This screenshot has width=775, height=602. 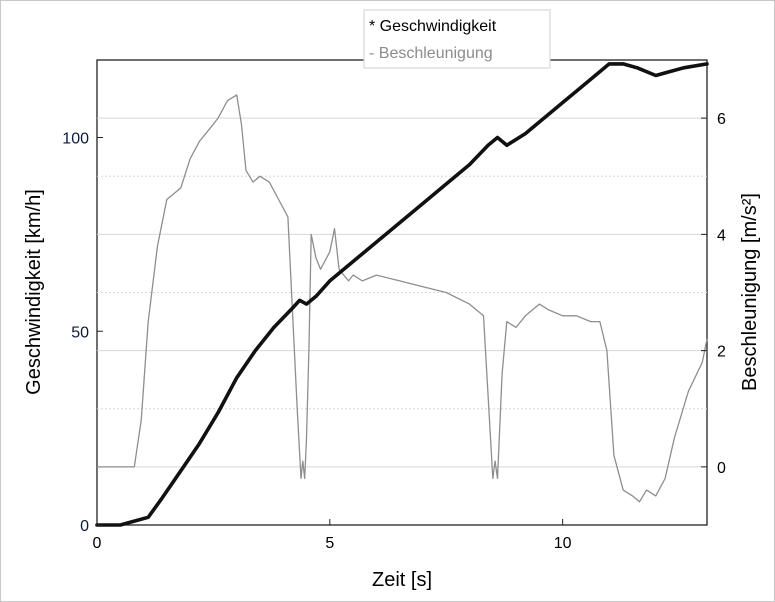 I want to click on legend: * Geschwindigkeit - Beschleunigung, so click(x=457, y=39).